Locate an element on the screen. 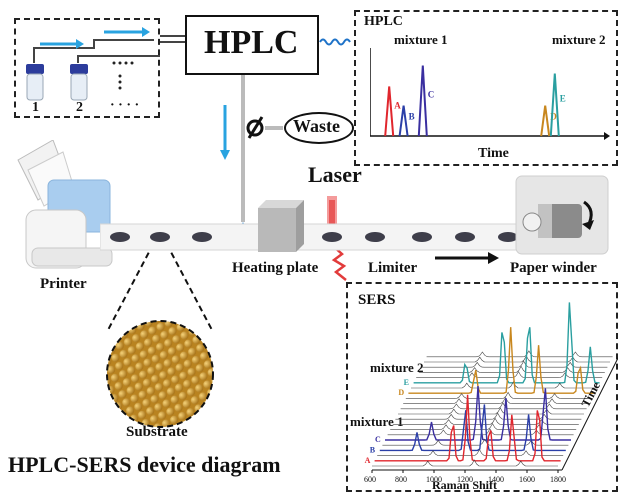 This screenshot has width=622, height=494. hplc-peak-label-B: B is located at coordinates (412, 116).